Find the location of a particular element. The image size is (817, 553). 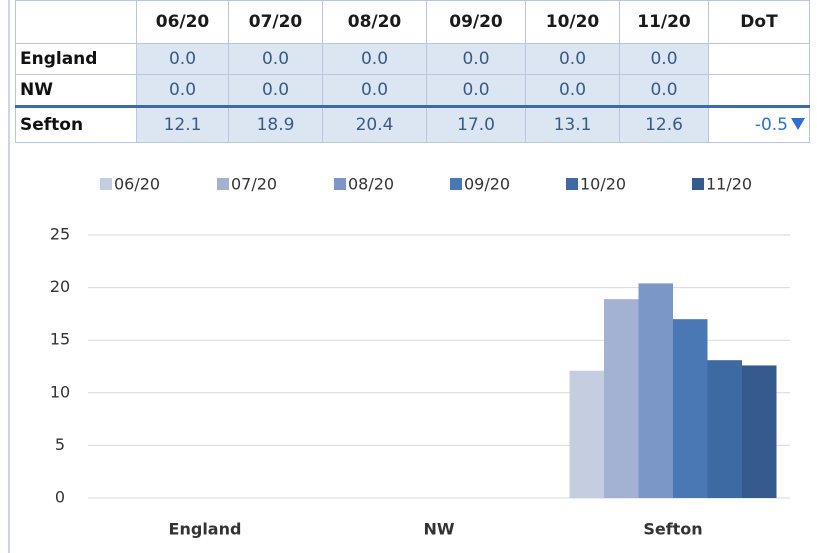

x-tick-label: England is located at coordinates (205, 529).